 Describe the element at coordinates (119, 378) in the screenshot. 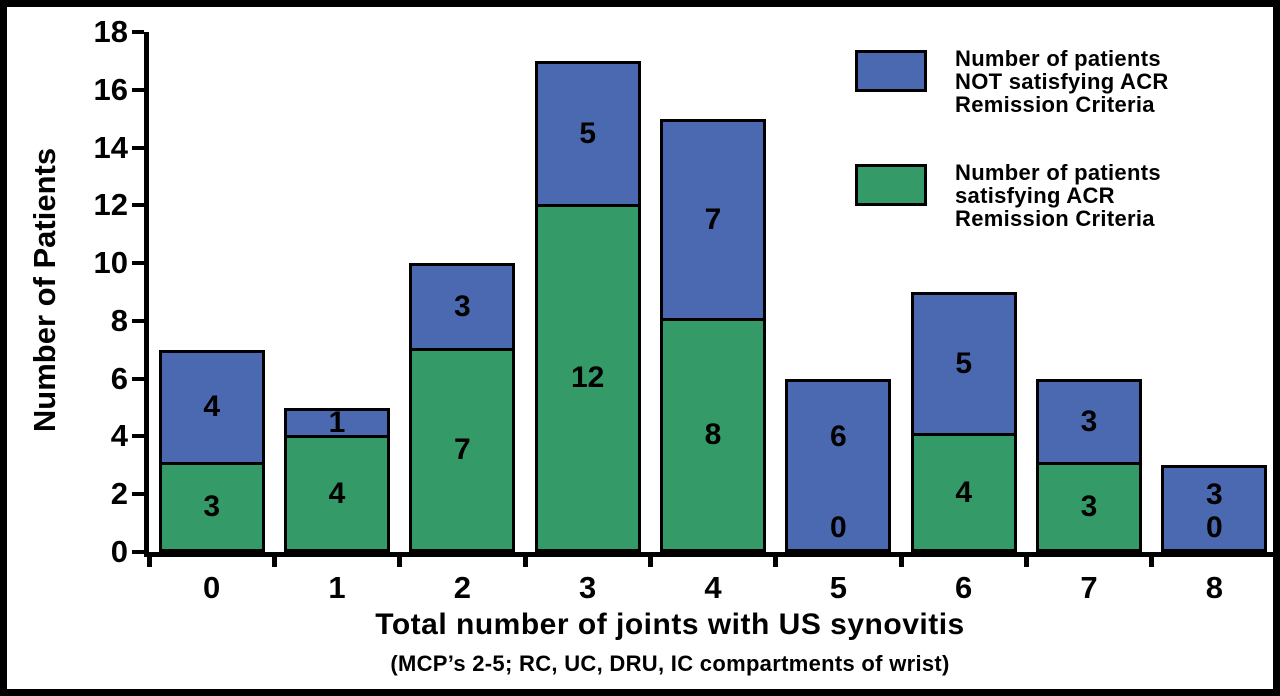

I see `y-tick-label: 6` at that location.